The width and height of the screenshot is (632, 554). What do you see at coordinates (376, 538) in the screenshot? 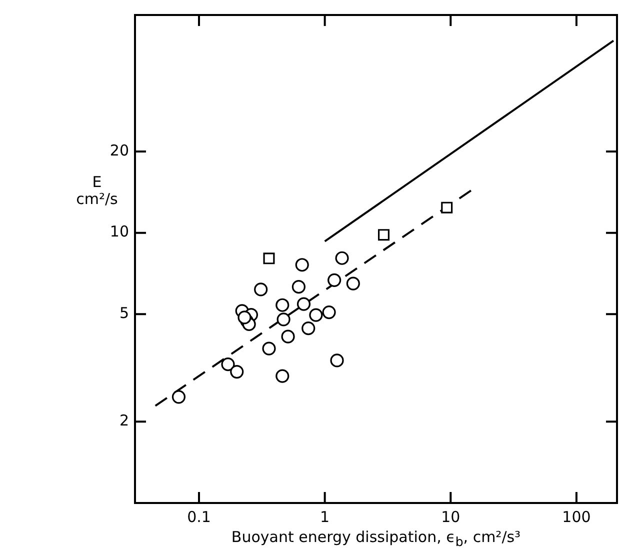
I see `x-axis-title: Buoyant energy dissipation, ϵ$_{b}$, cm²/s³` at bounding box center [376, 538].